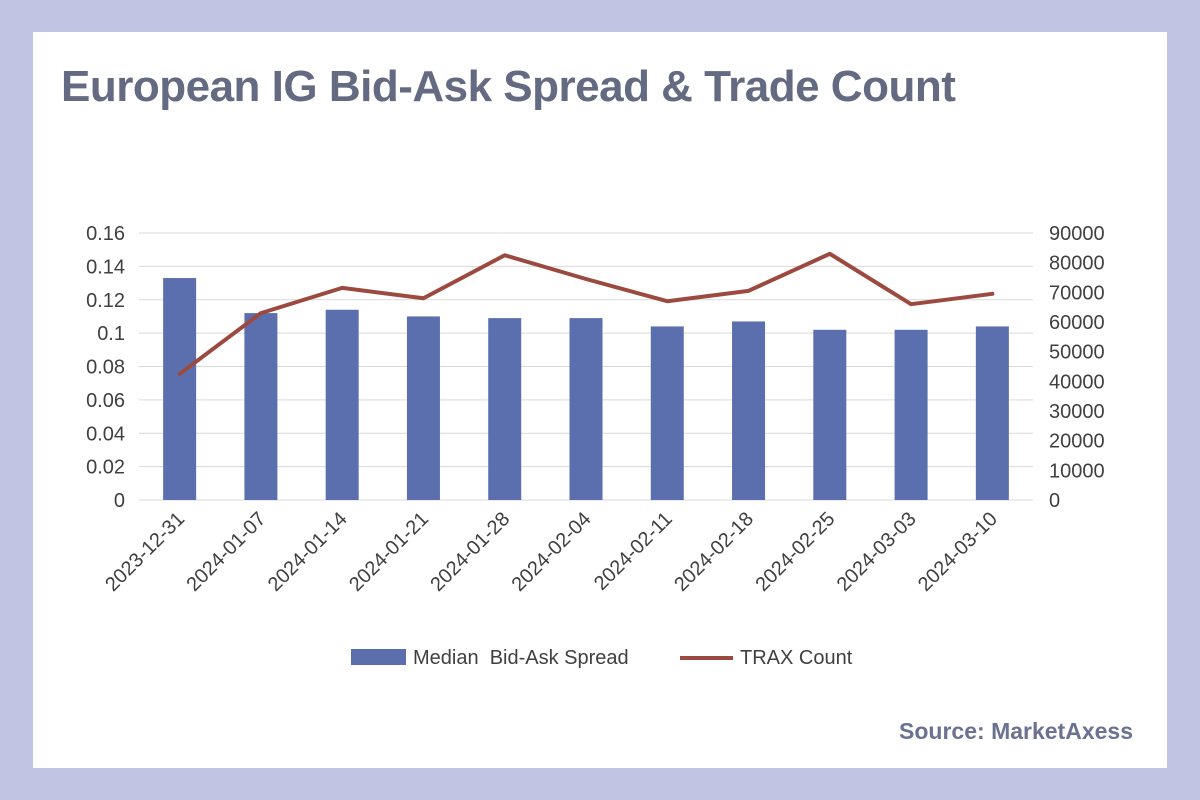 The width and height of the screenshot is (1200, 800). I want to click on legend-bar-swatch, so click(378, 657).